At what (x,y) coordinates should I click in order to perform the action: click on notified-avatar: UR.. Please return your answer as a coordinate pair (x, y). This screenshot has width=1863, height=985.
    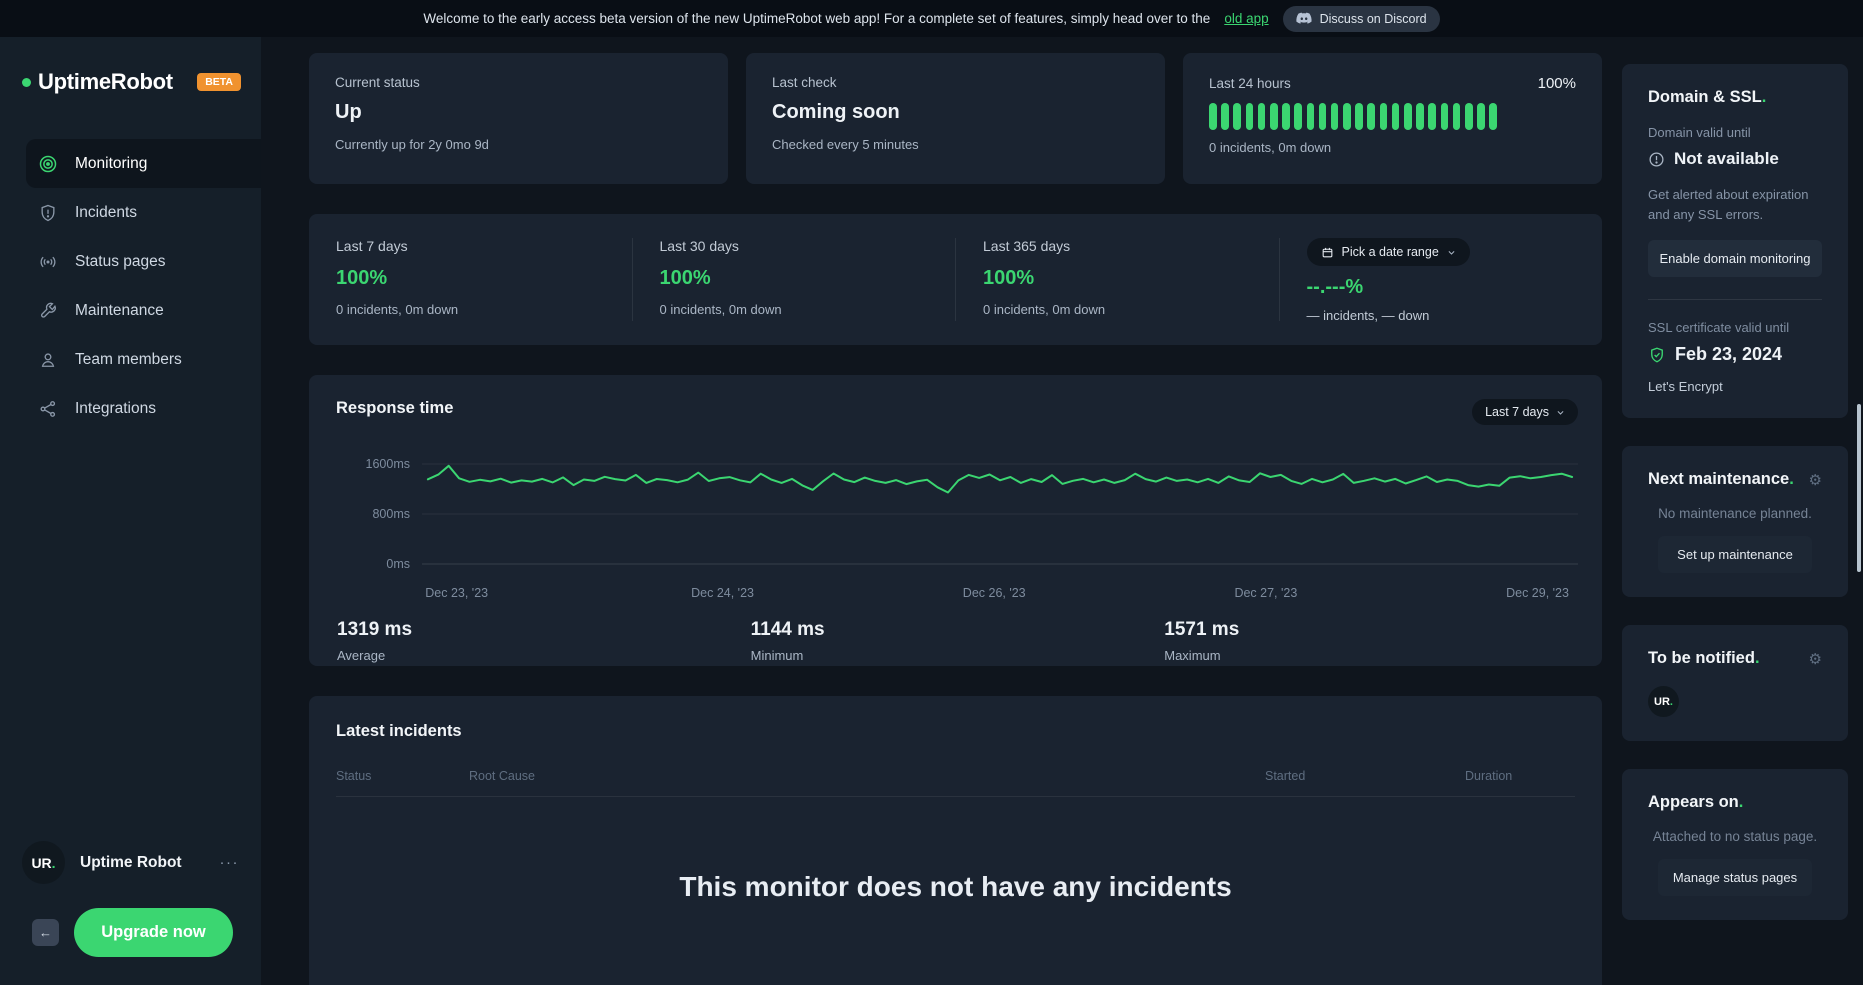
    Looking at the image, I should click on (1663, 702).